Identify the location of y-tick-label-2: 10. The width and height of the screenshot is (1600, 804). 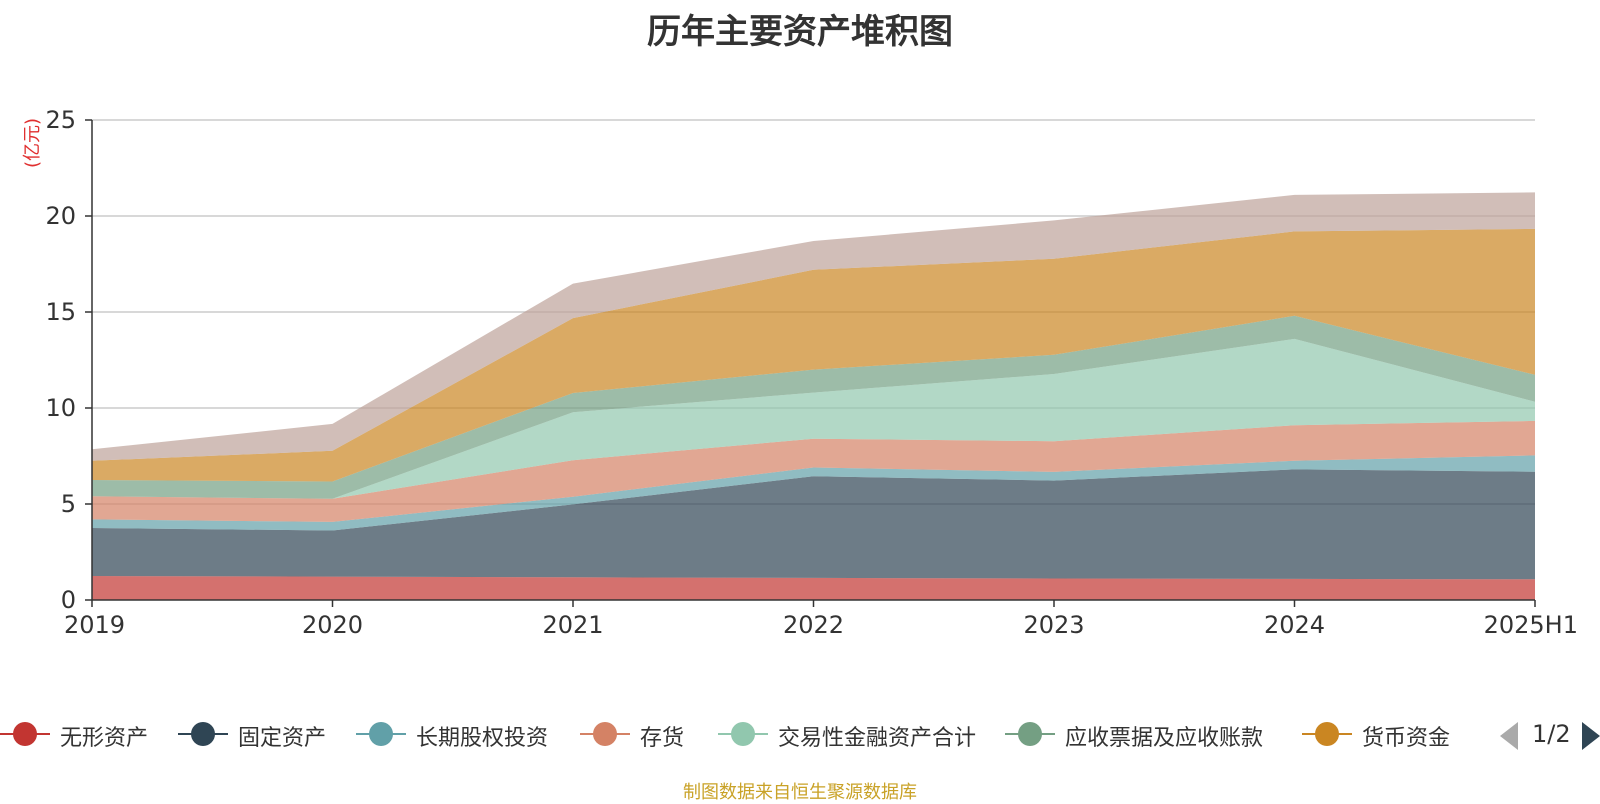
(60, 408).